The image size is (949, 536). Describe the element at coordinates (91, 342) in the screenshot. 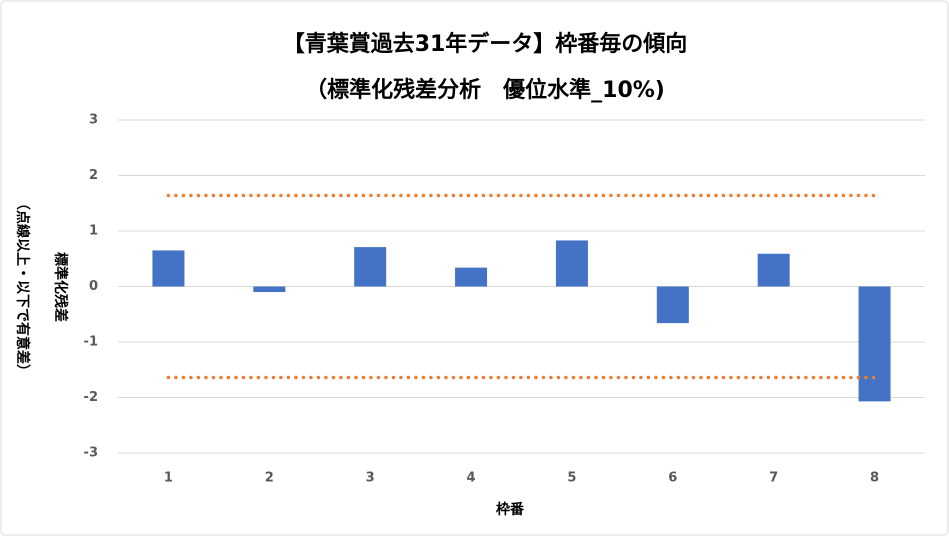

I see `y-tick-label: -1` at that location.